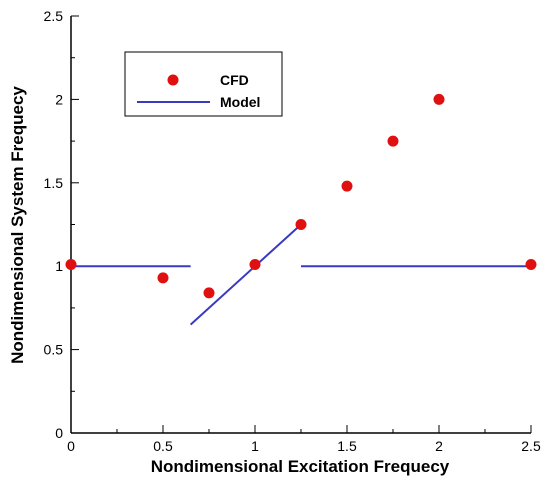  I want to click on legend-cfd-symbol, so click(173, 80).